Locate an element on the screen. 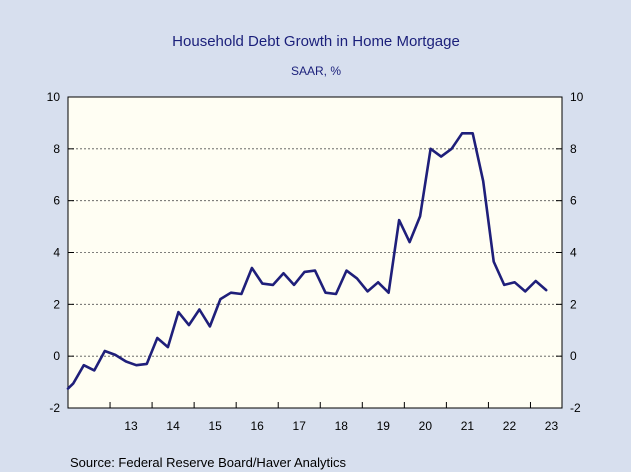 Image resolution: width=631 pixels, height=472 pixels. x-tick-label: 15 is located at coordinates (215, 426).